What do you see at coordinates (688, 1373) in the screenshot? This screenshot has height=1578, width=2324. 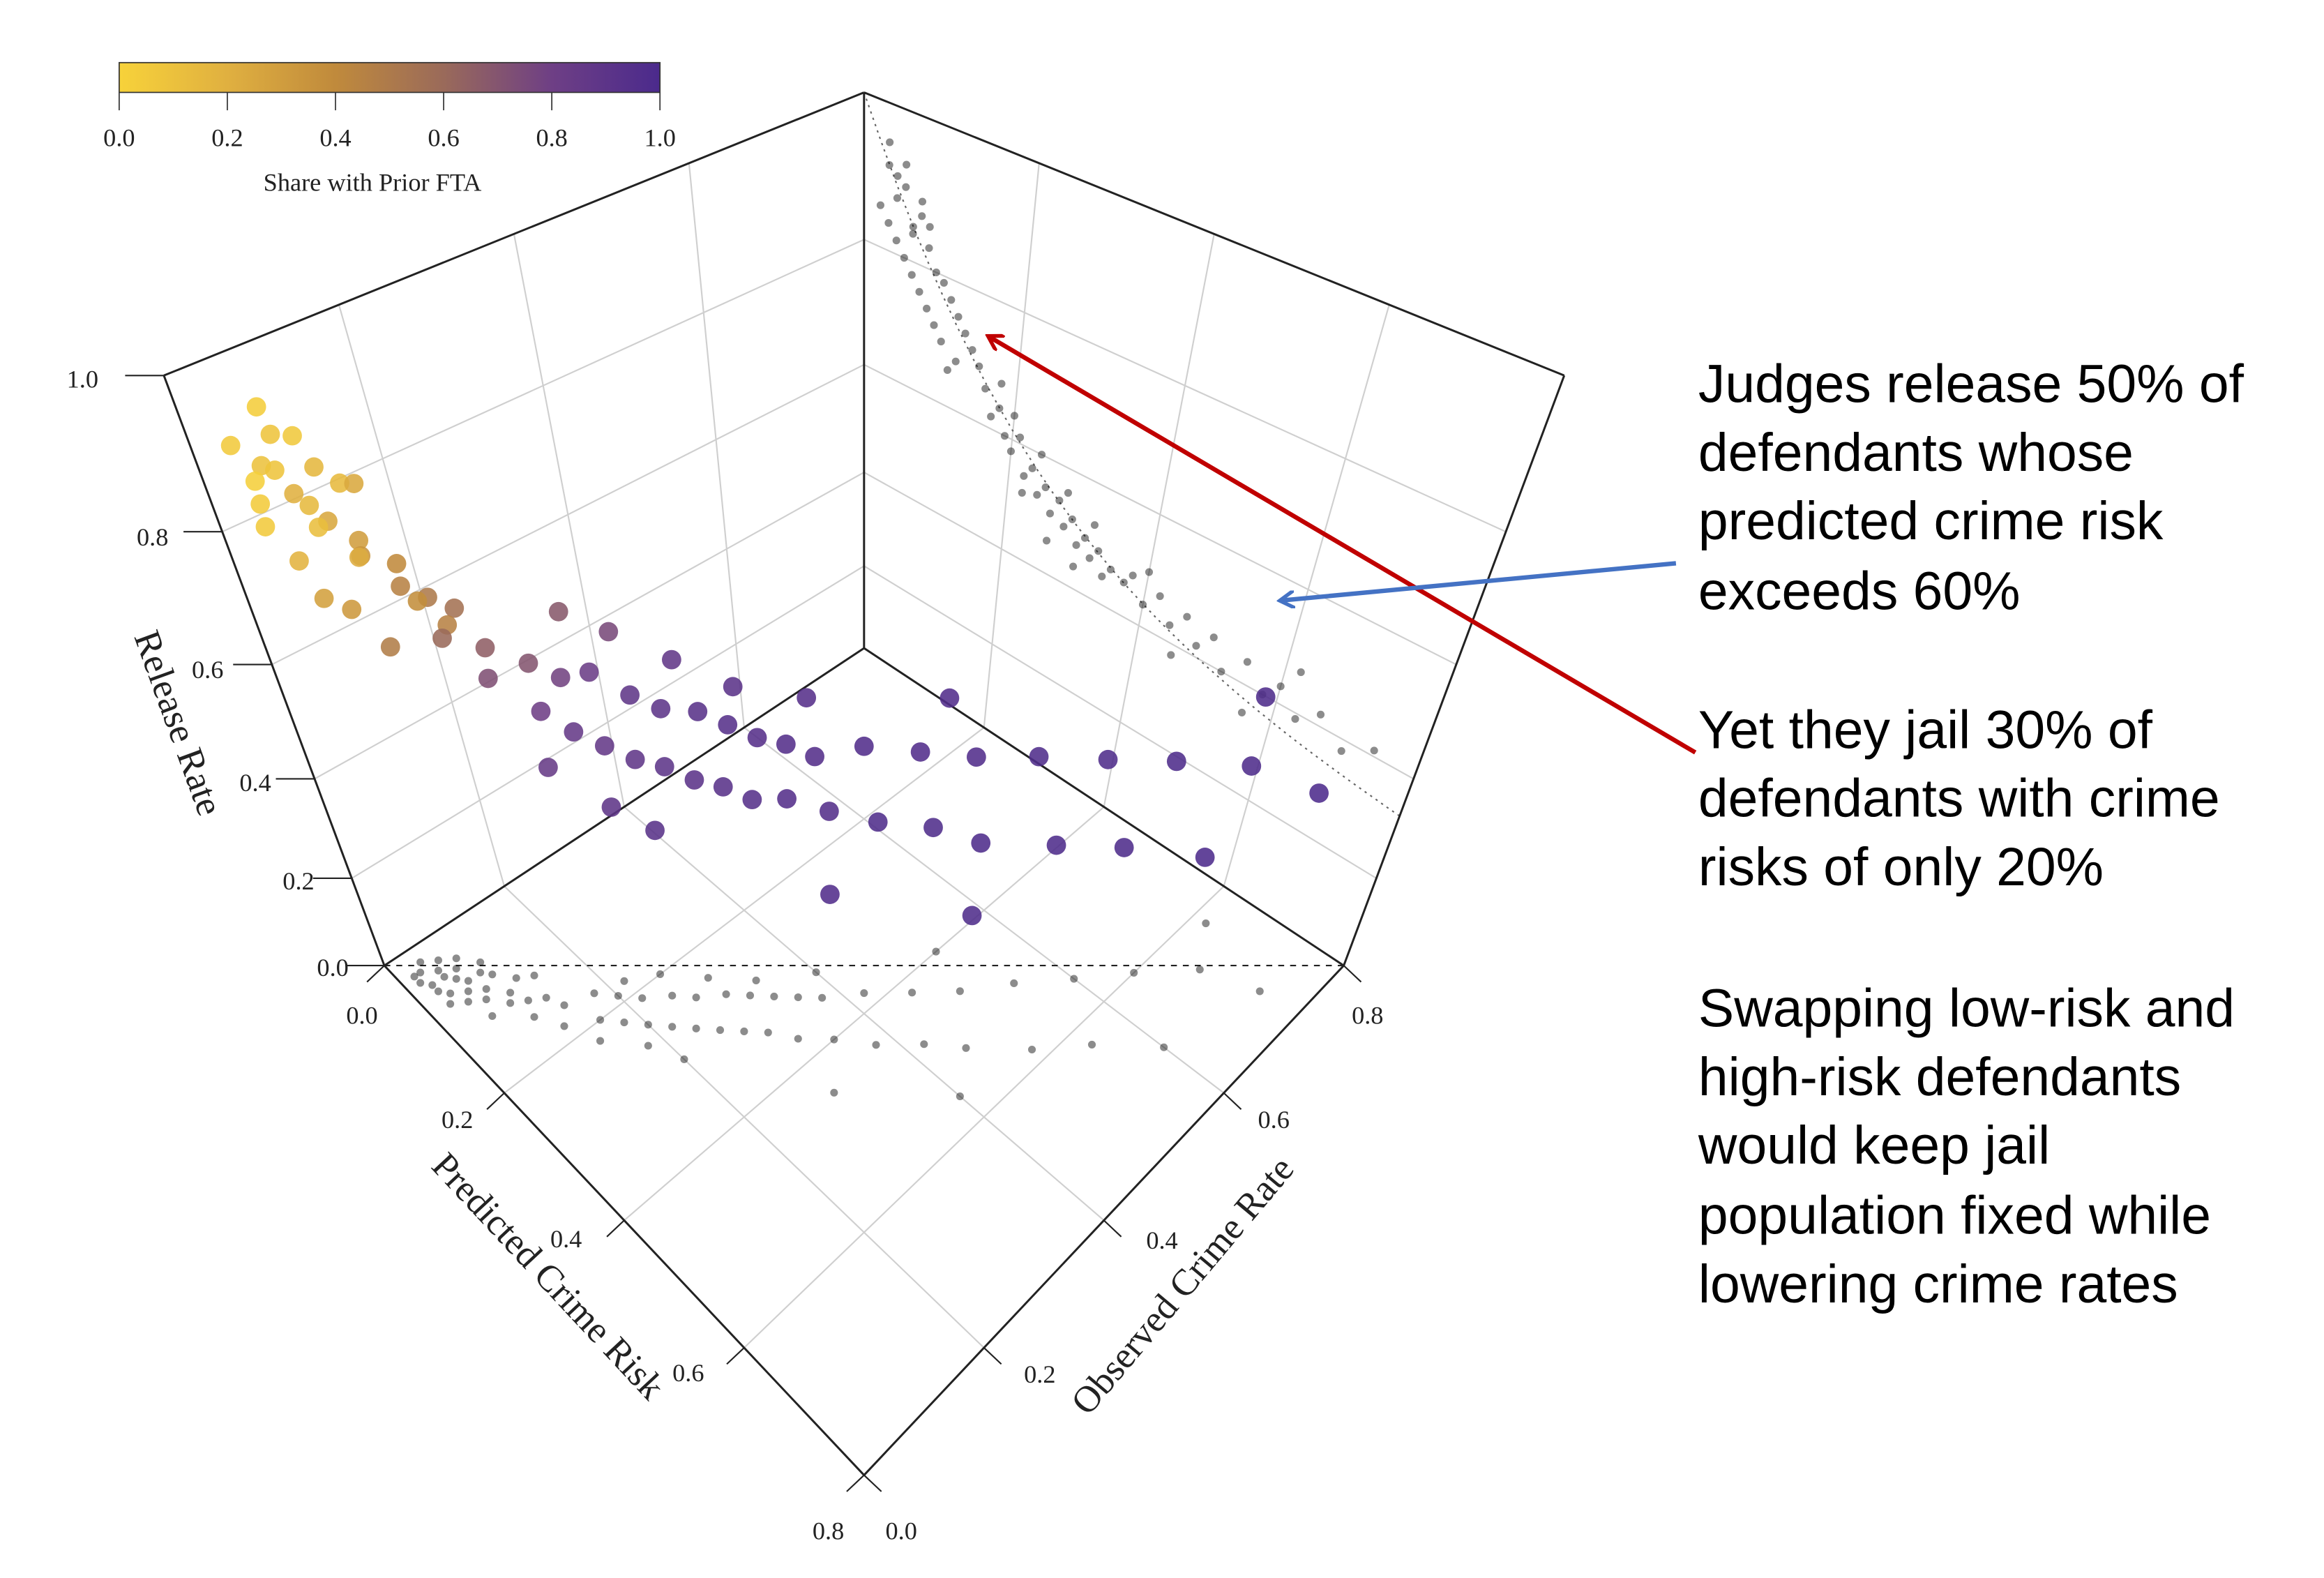 I see `x-tick-label: 0.6` at bounding box center [688, 1373].